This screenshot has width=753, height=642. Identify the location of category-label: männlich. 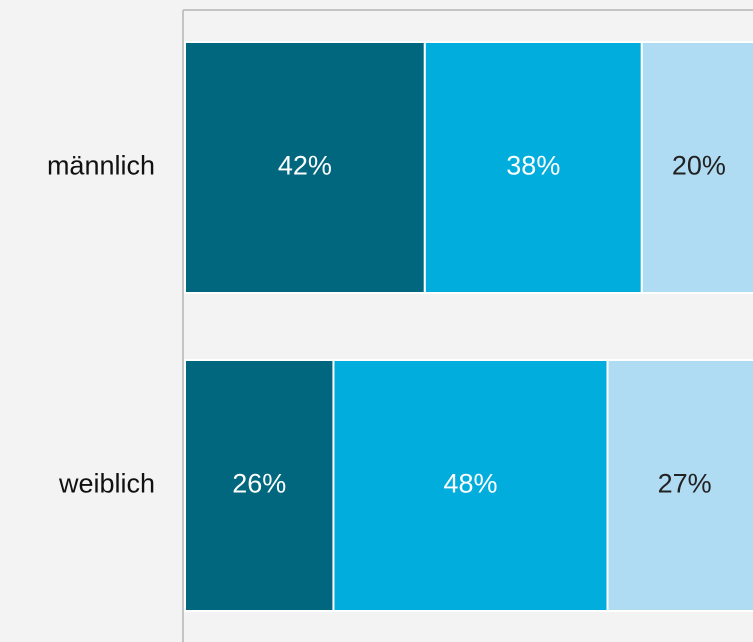
(101, 166).